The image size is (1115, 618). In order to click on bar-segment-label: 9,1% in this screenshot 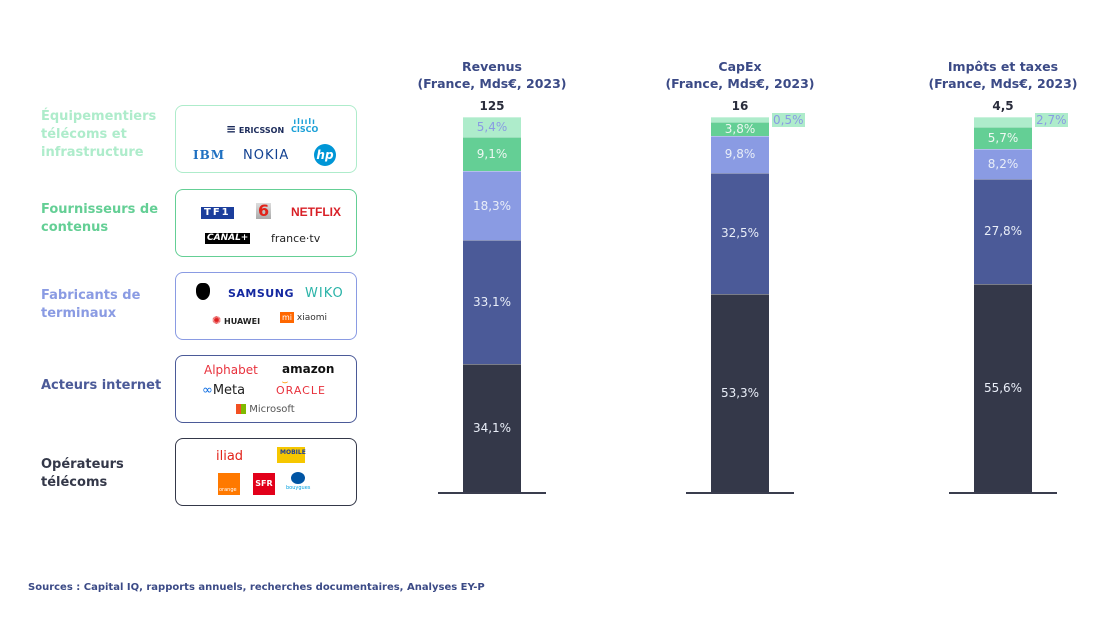, I will do `click(492, 154)`.